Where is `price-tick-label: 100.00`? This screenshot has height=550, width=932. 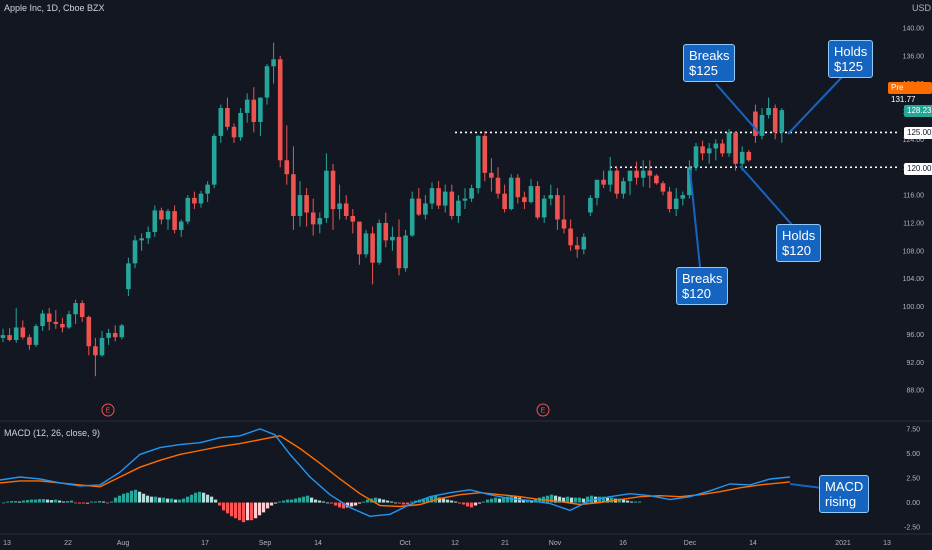 price-tick-label: 100.00 is located at coordinates (914, 307).